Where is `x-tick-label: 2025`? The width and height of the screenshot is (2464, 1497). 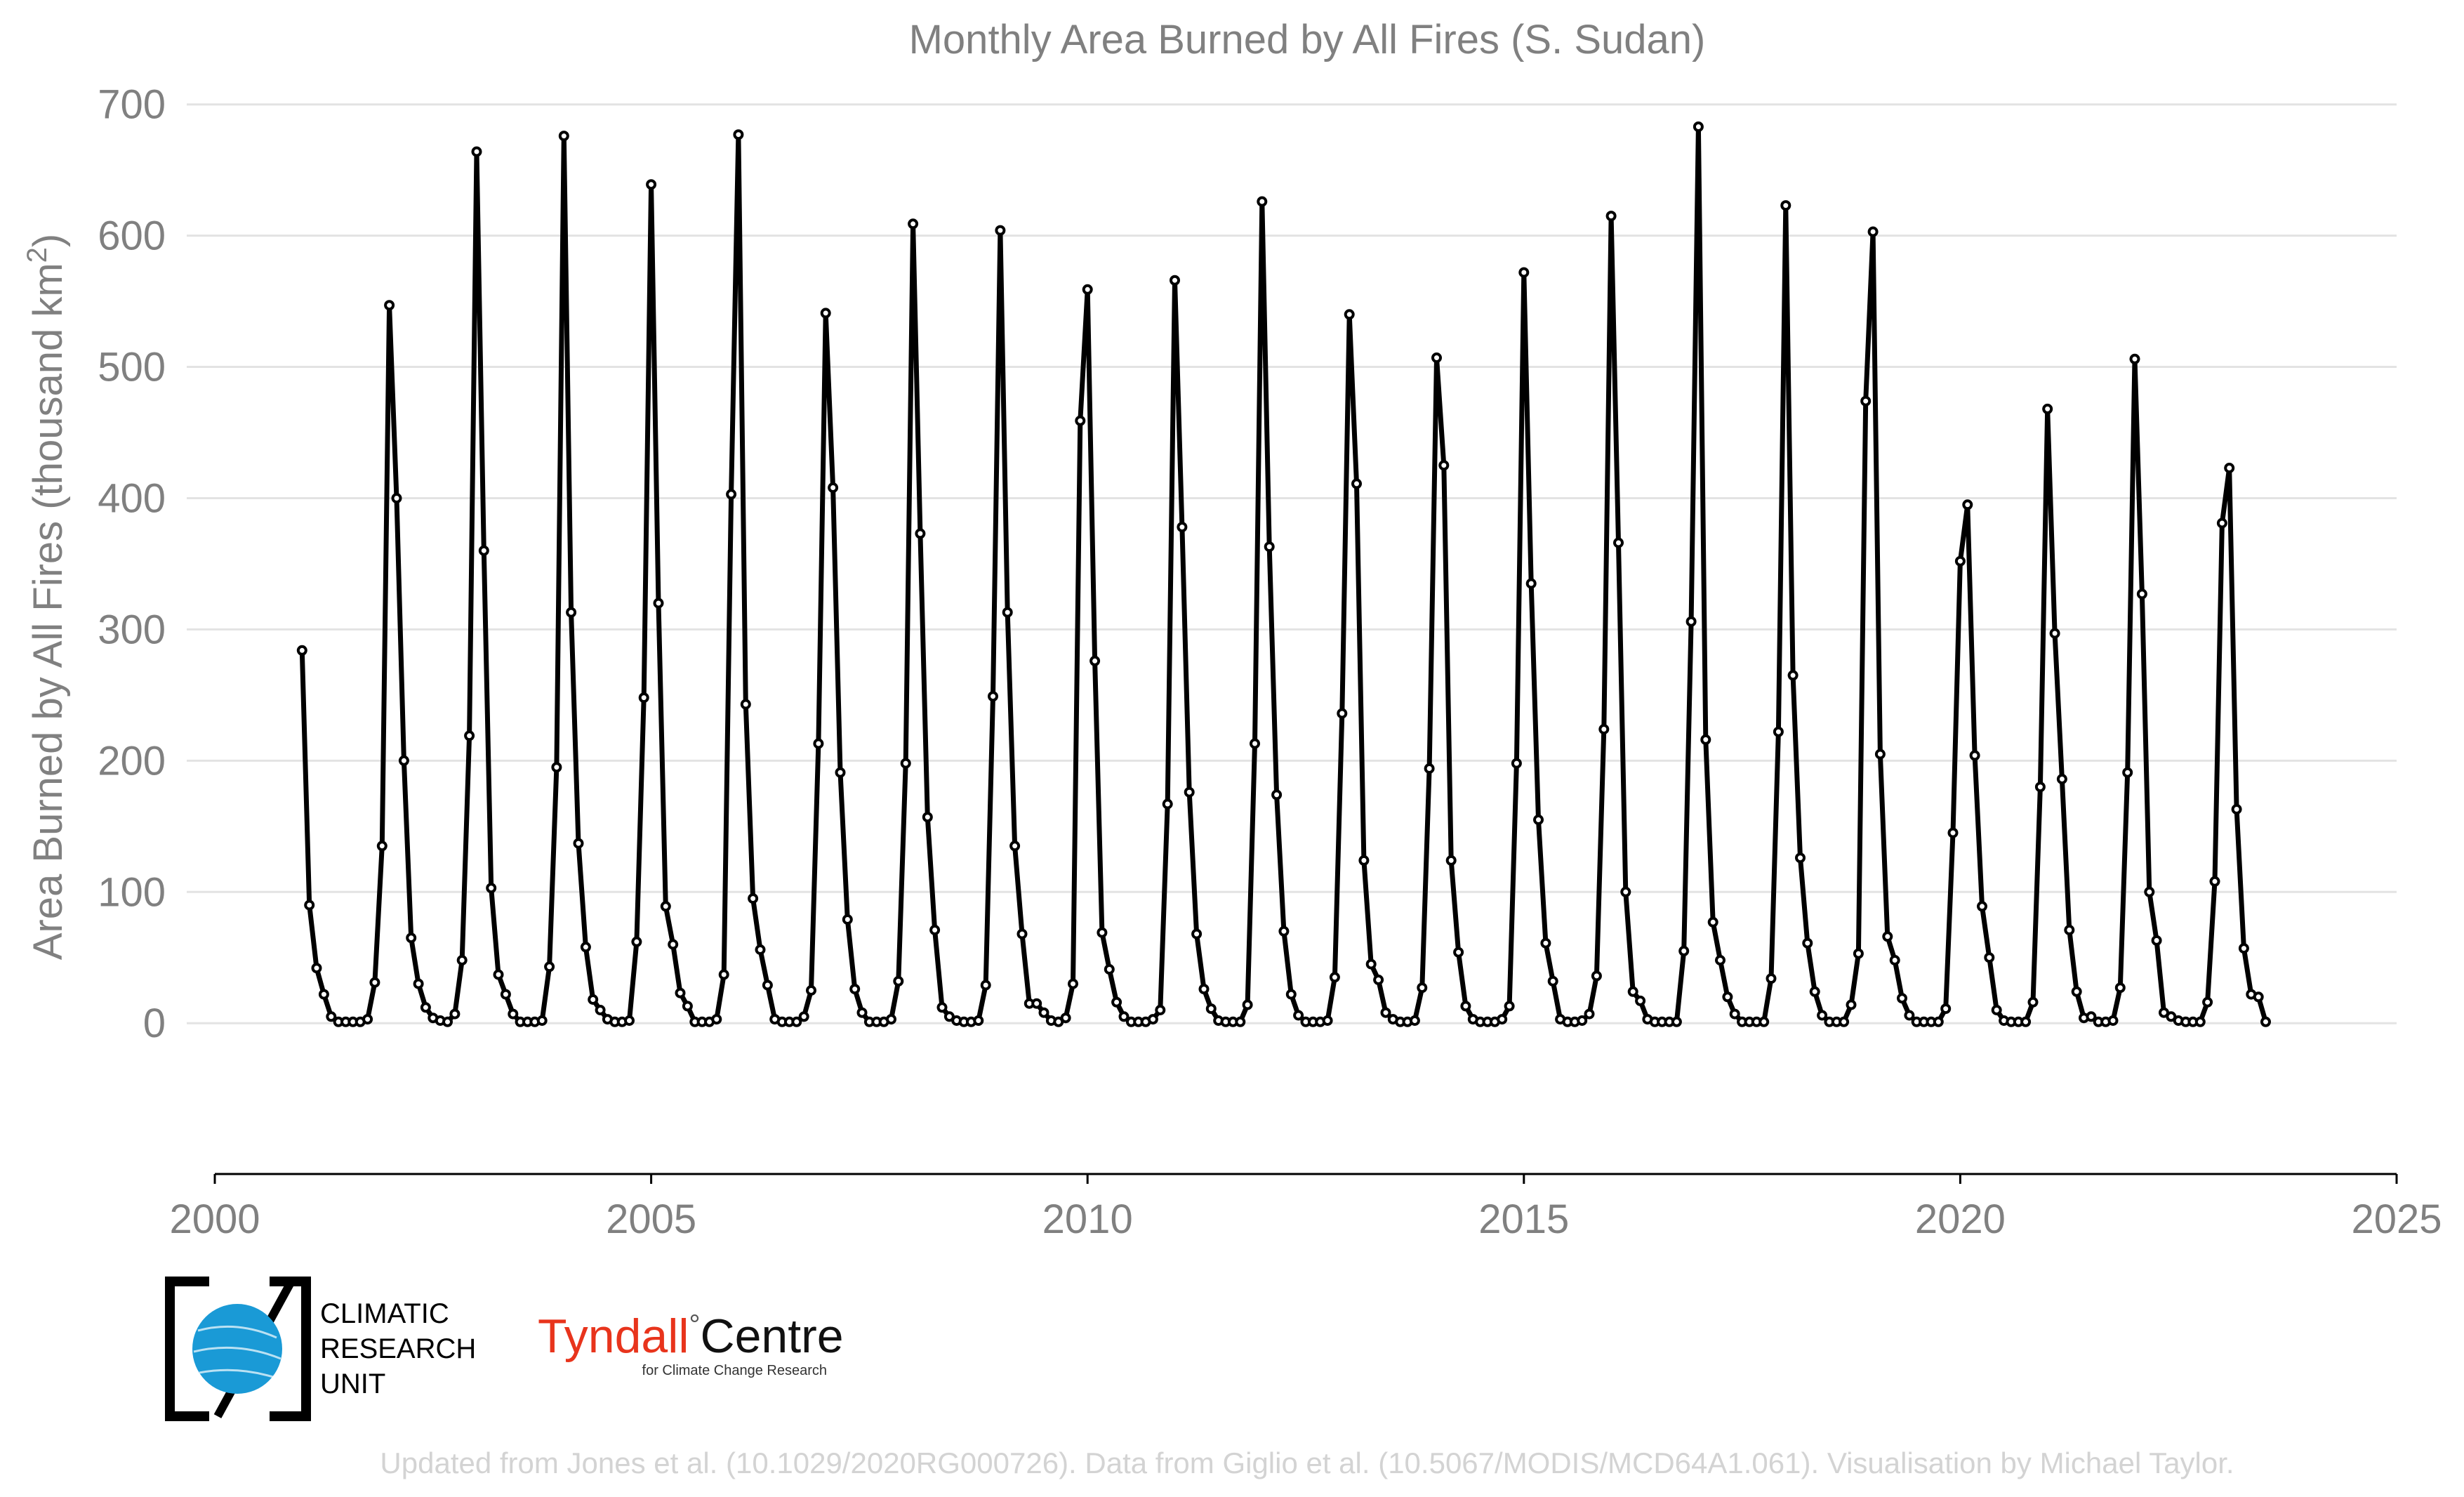 x-tick-label: 2025 is located at coordinates (2397, 1219).